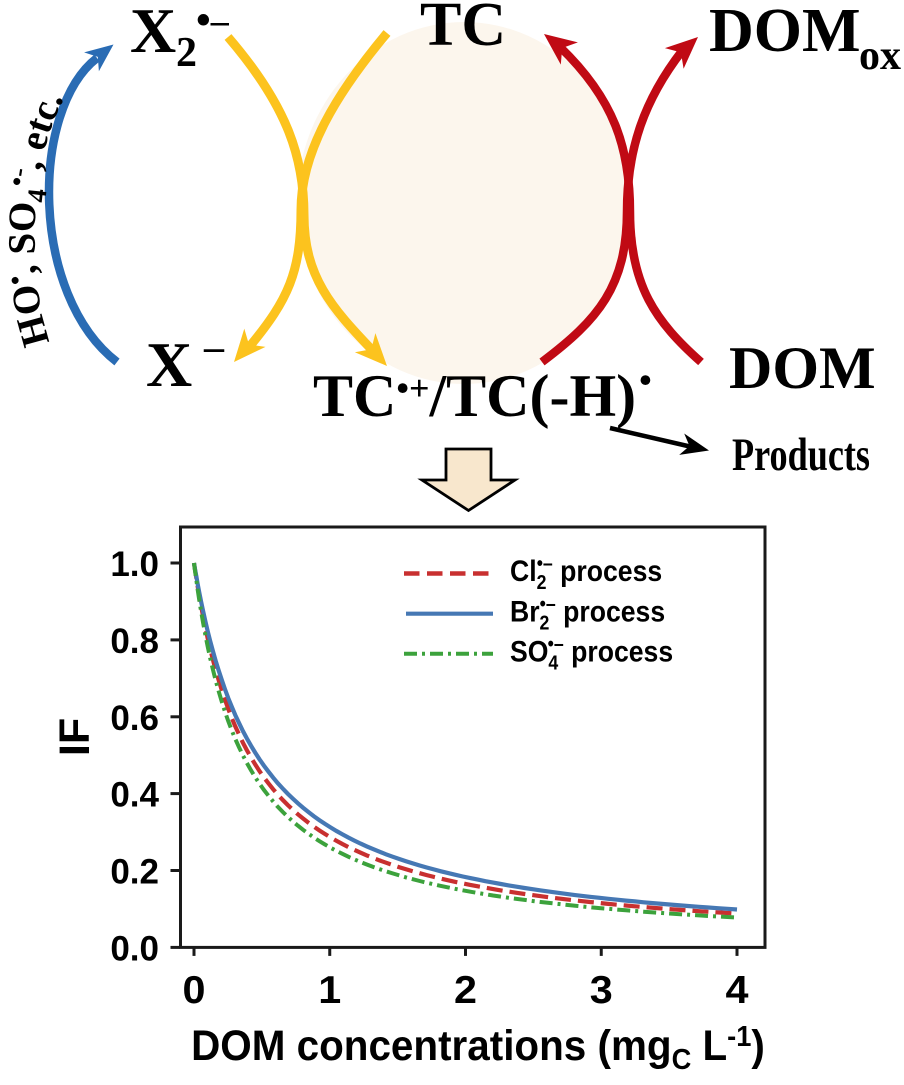 The image size is (904, 1085). Describe the element at coordinates (329, 990) in the screenshot. I see `svg-text: 1` at that location.